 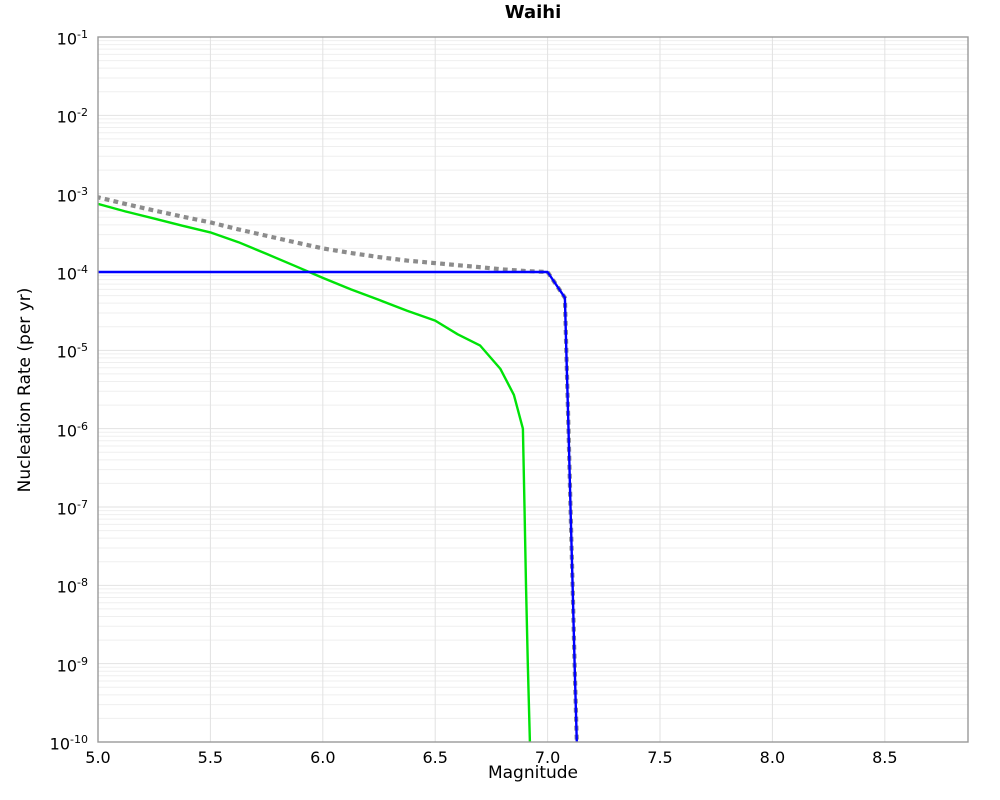 What do you see at coordinates (885, 757) in the screenshot?
I see `x-tick-label: 8.5` at bounding box center [885, 757].